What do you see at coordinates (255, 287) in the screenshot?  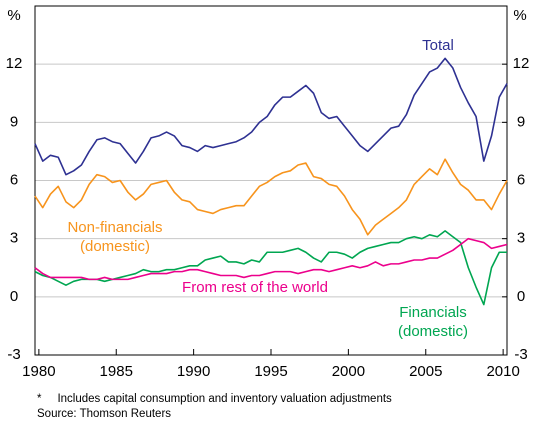 I see `series-label: From rest of the world` at bounding box center [255, 287].